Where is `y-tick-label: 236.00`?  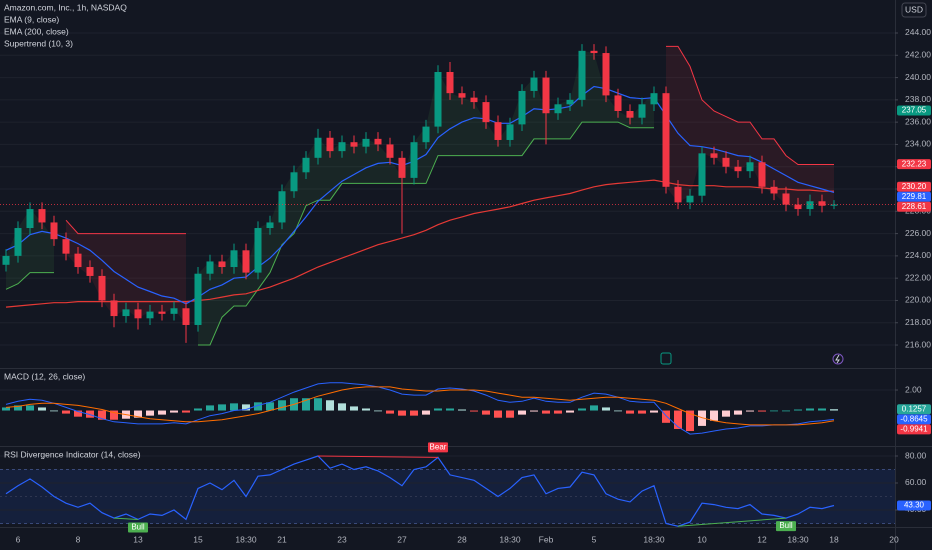 y-tick-label: 236.00 is located at coordinates (918, 121).